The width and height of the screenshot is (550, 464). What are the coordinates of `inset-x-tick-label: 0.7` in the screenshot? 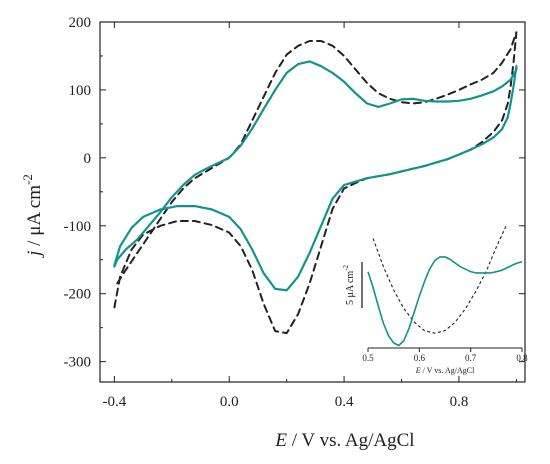 It's located at (471, 358).